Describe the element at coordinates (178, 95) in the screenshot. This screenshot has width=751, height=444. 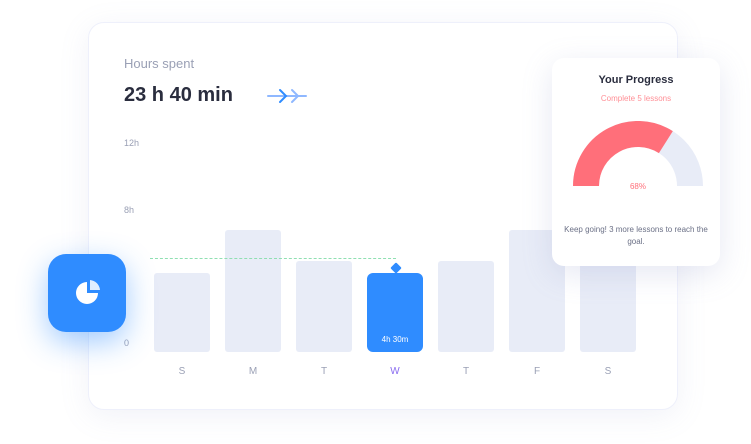
I see `hours-spent-value: 23 h 40 min` at that location.